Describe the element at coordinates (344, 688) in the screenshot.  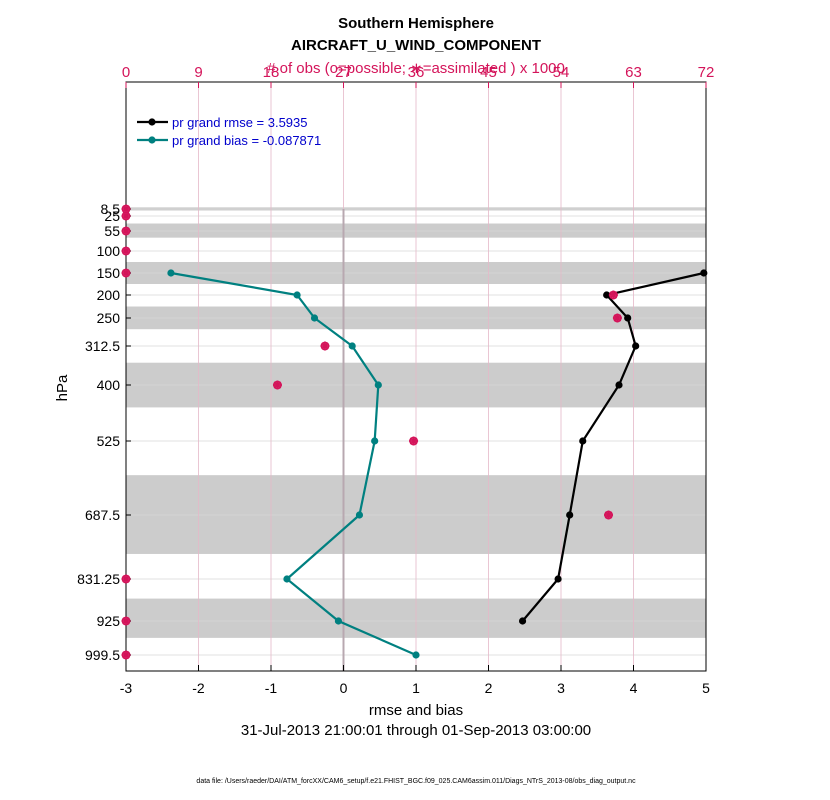
I see `x-tick-label: 0` at that location.